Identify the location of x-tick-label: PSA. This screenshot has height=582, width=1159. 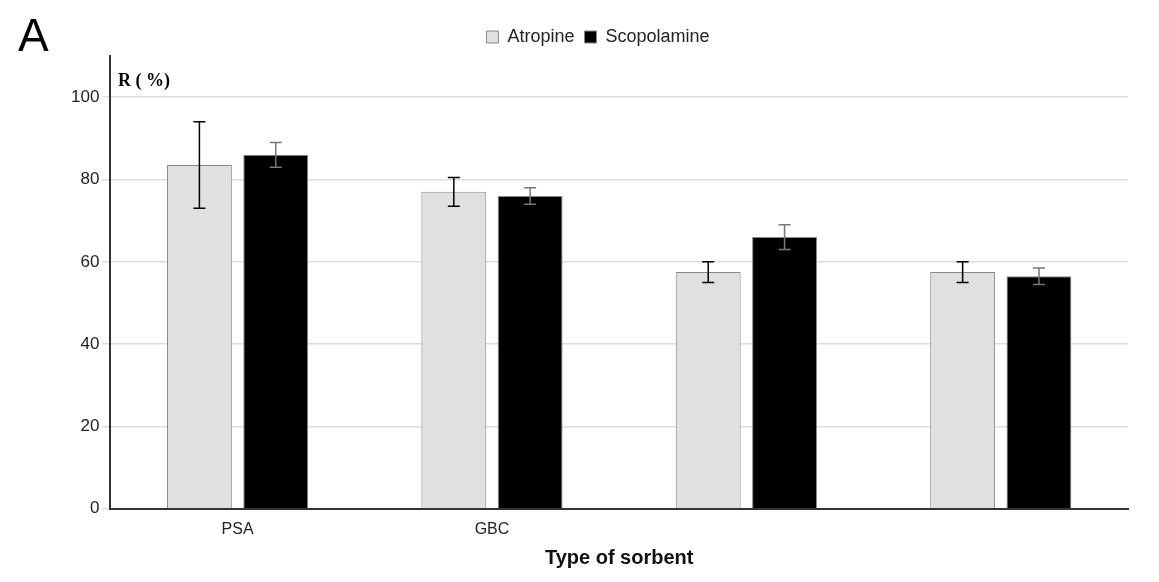
(237, 528).